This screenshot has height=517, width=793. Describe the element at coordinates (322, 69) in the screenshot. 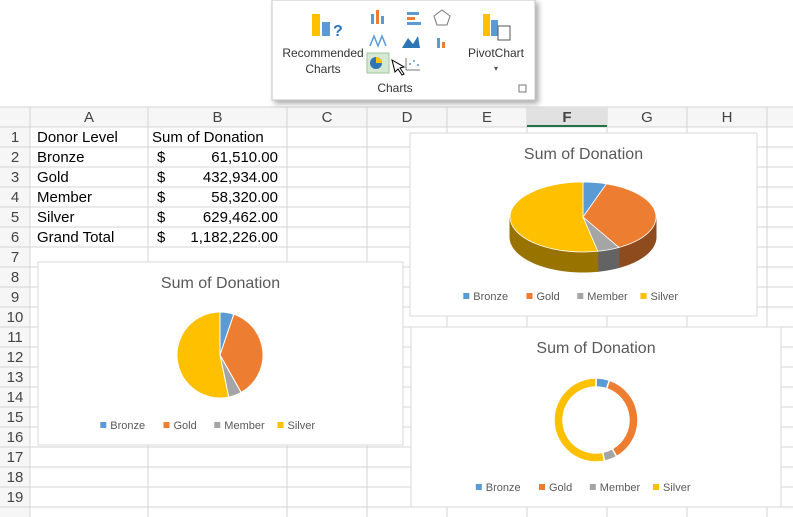

I see `button-label: Charts` at that location.